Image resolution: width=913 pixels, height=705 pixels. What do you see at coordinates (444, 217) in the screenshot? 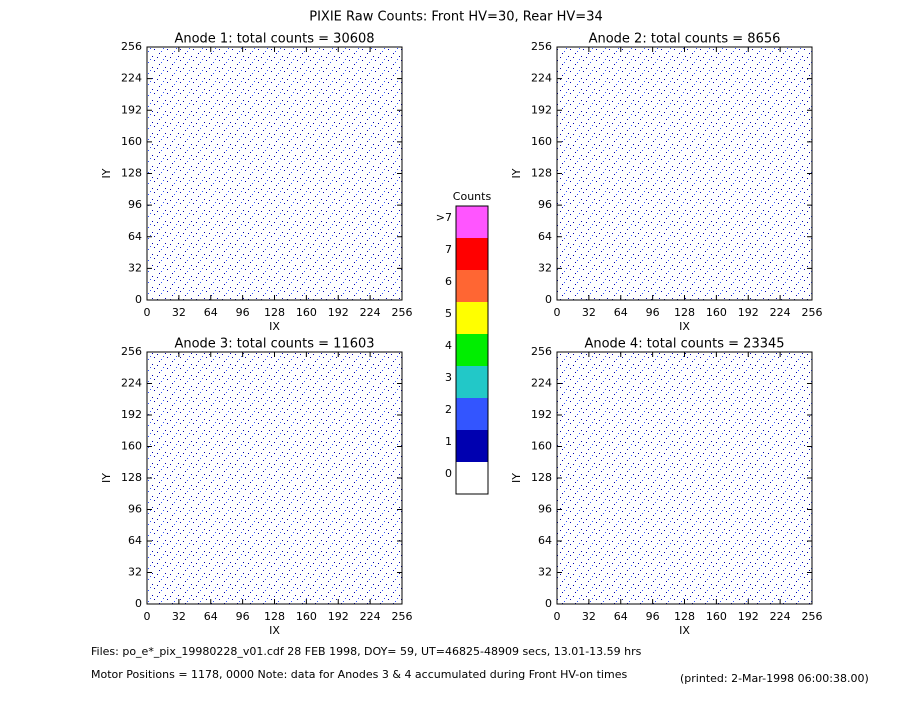
I see `colorbar-label: >7` at bounding box center [444, 217].